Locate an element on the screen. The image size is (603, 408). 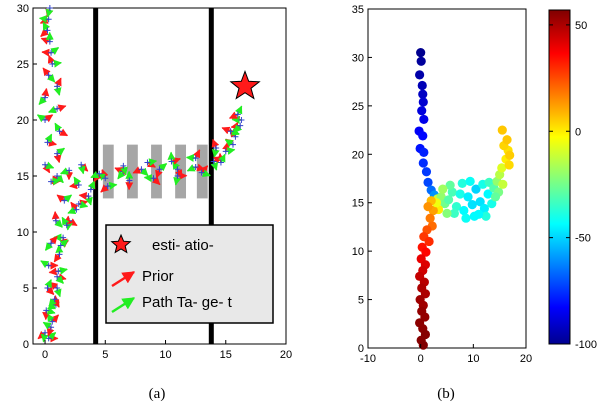
legend-label-prior: Prior is located at coordinates (158, 276).